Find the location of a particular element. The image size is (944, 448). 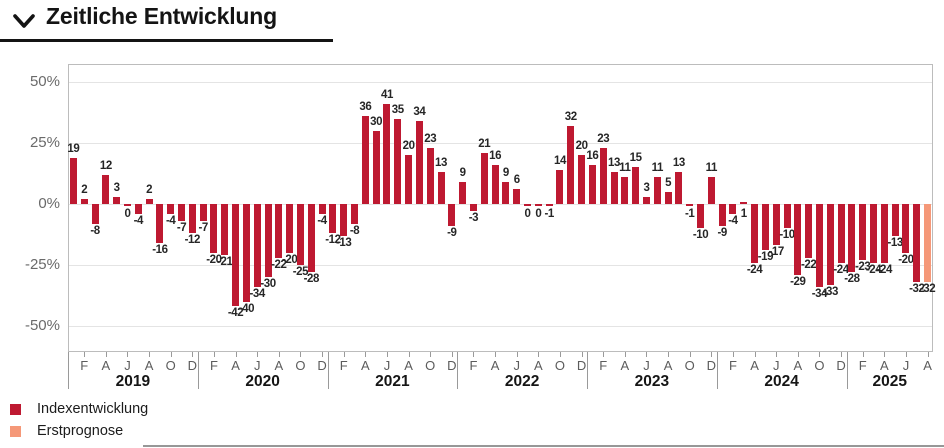

y-axis-tick-label: 0% is located at coordinates (49, 203).